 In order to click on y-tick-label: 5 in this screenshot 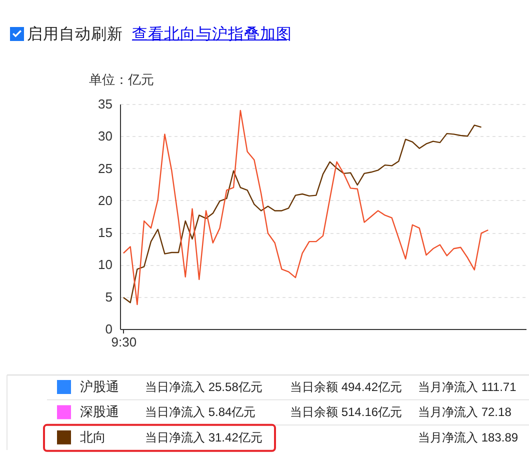, I will do `click(108, 296)`.